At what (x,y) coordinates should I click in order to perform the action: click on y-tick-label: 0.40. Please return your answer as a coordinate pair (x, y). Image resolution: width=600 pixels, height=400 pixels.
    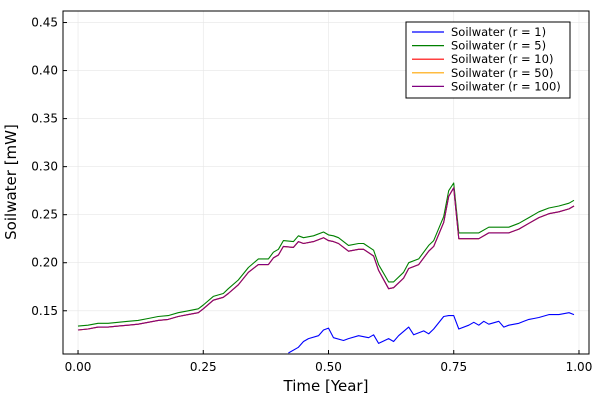
    Looking at the image, I should click on (44, 71).